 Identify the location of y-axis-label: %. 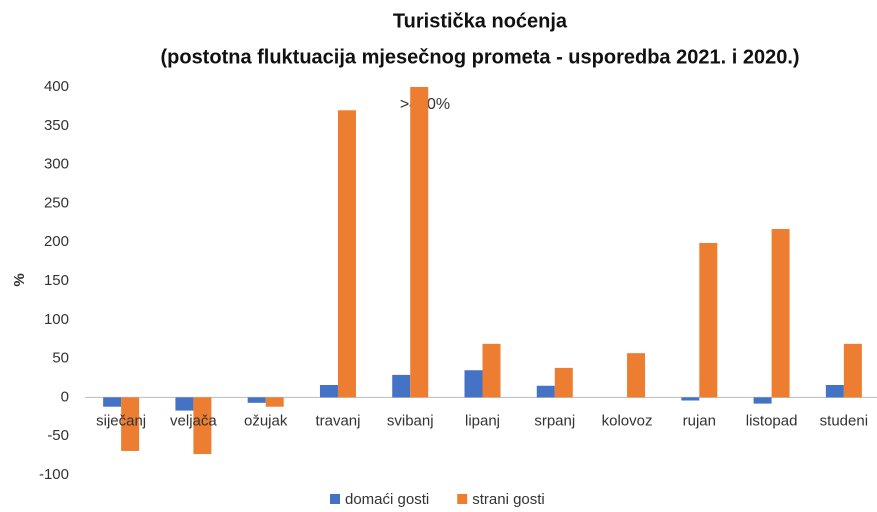
(19, 279).